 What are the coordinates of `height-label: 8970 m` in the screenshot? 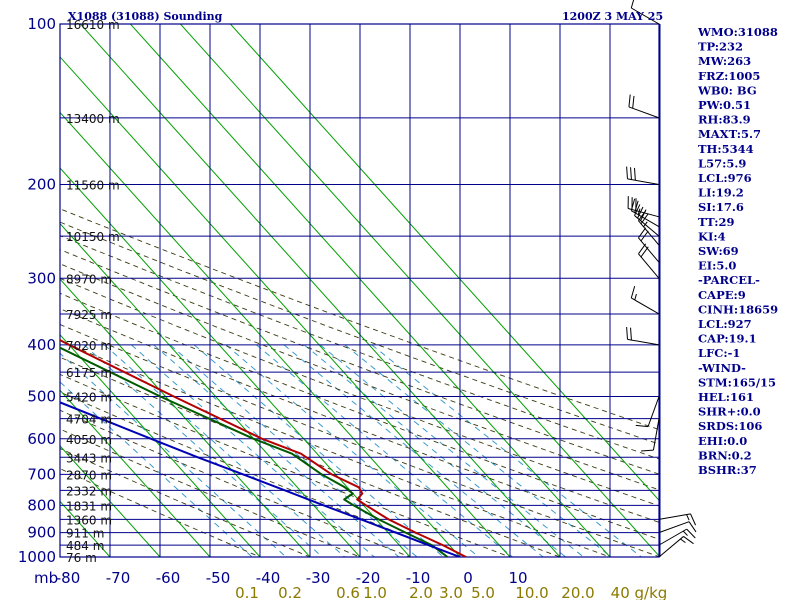 It's located at (89, 279).